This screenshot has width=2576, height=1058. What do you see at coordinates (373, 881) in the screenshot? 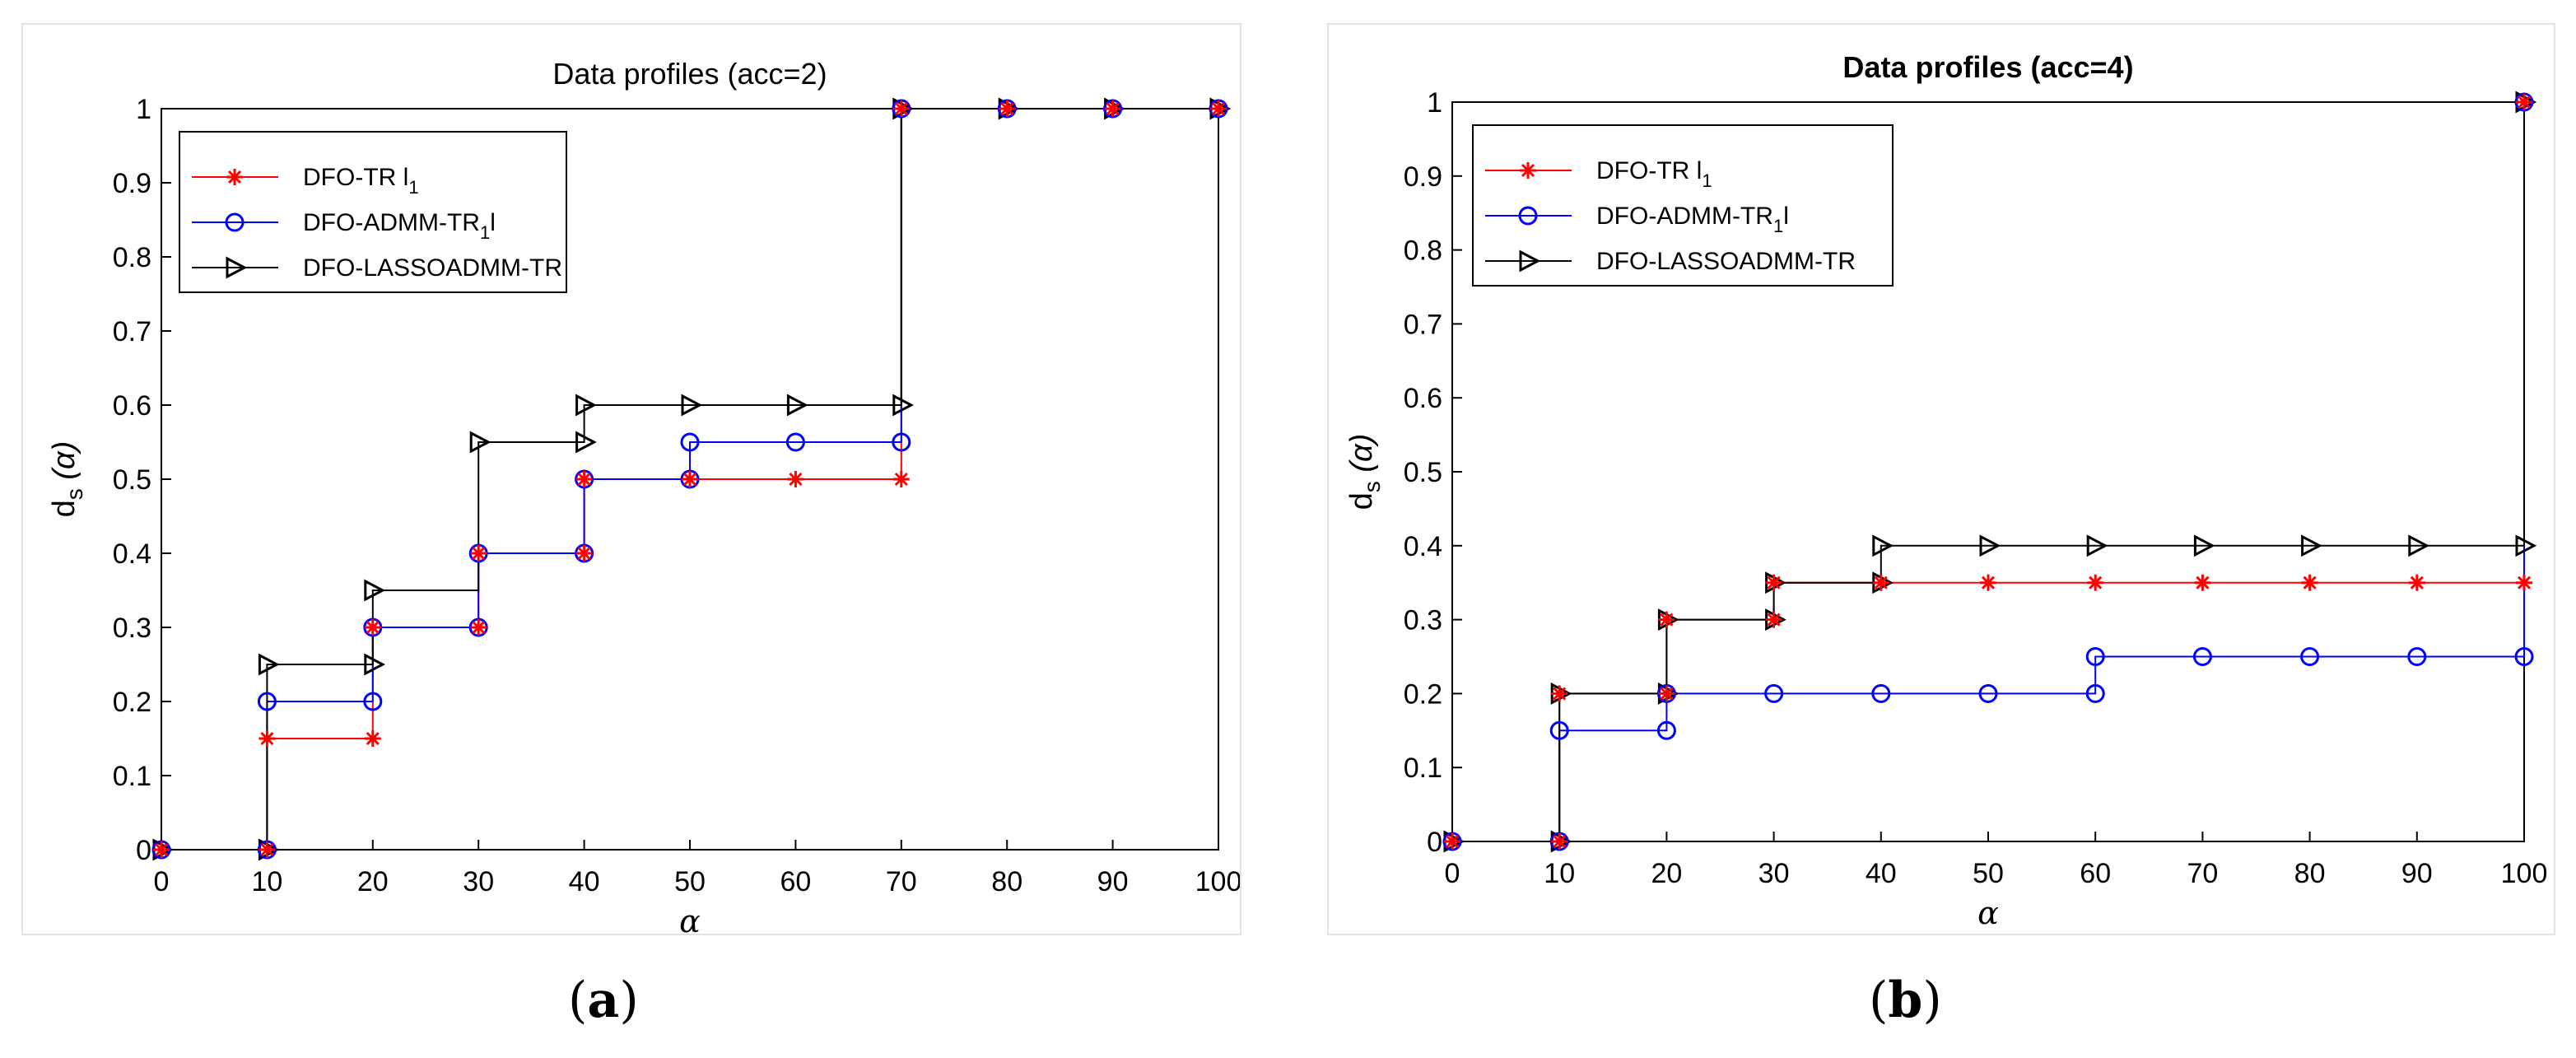
I see `x-tick-label: 20` at bounding box center [373, 881].